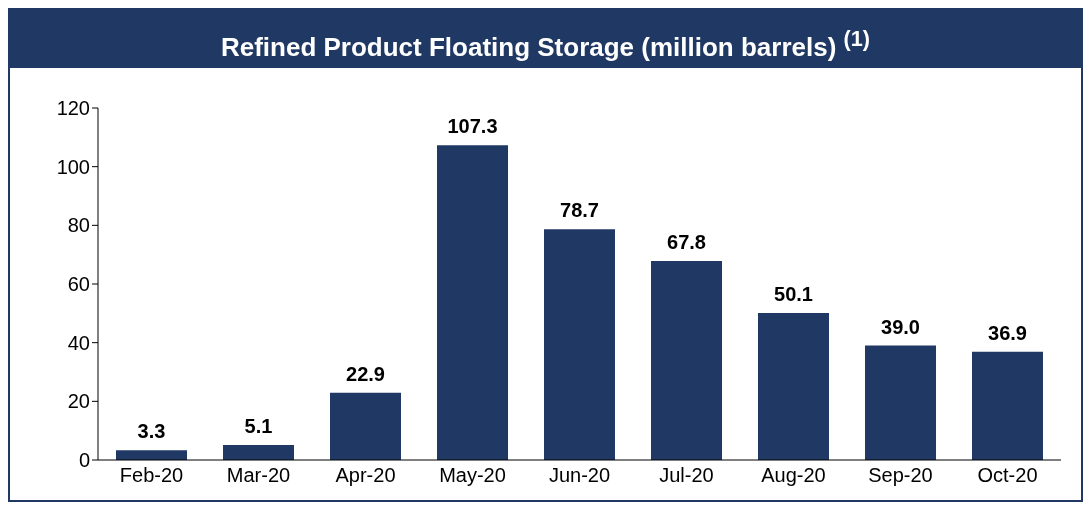 The width and height of the screenshot is (1091, 510). What do you see at coordinates (151, 431) in the screenshot?
I see `data-label: 3.3` at bounding box center [151, 431].